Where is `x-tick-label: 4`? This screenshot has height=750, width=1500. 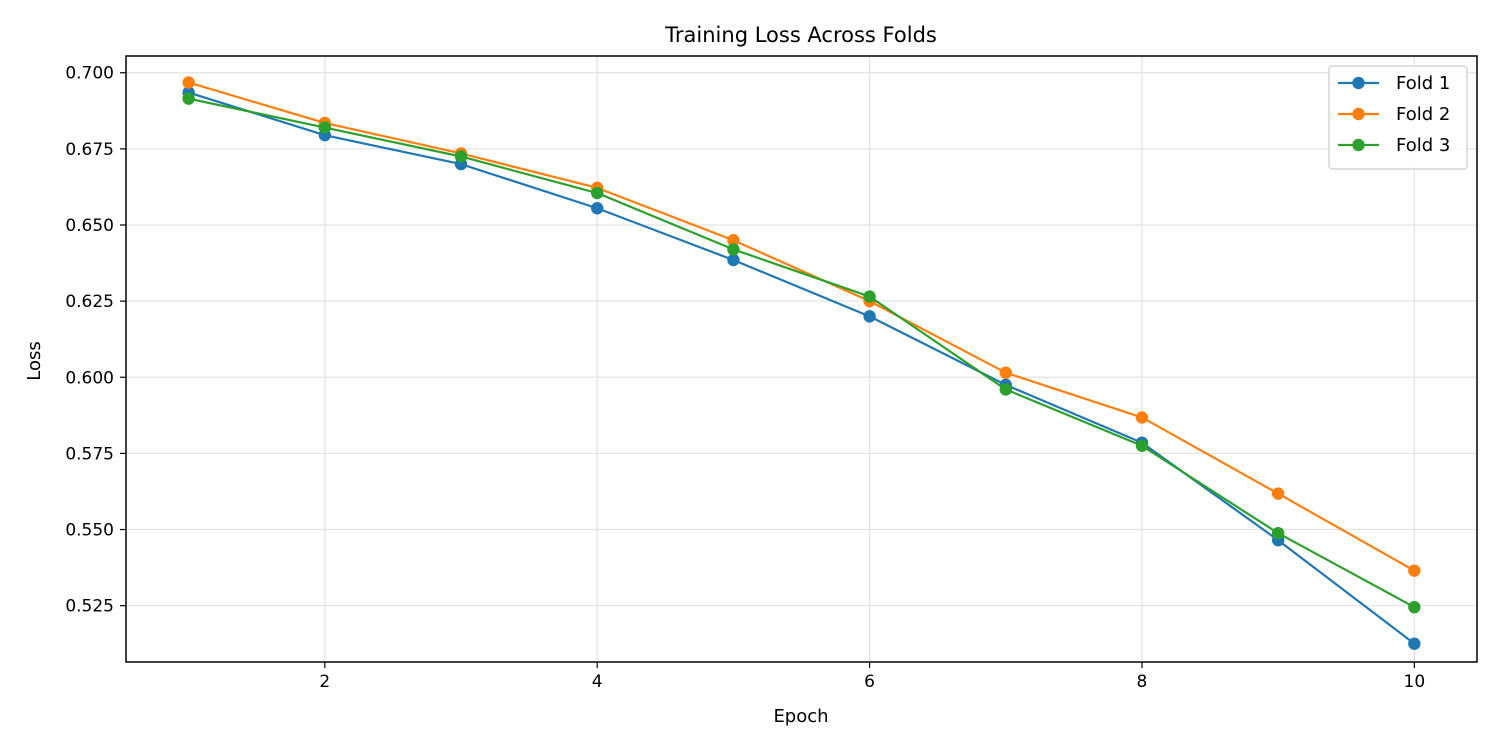
x-tick-label: 4 is located at coordinates (597, 682).